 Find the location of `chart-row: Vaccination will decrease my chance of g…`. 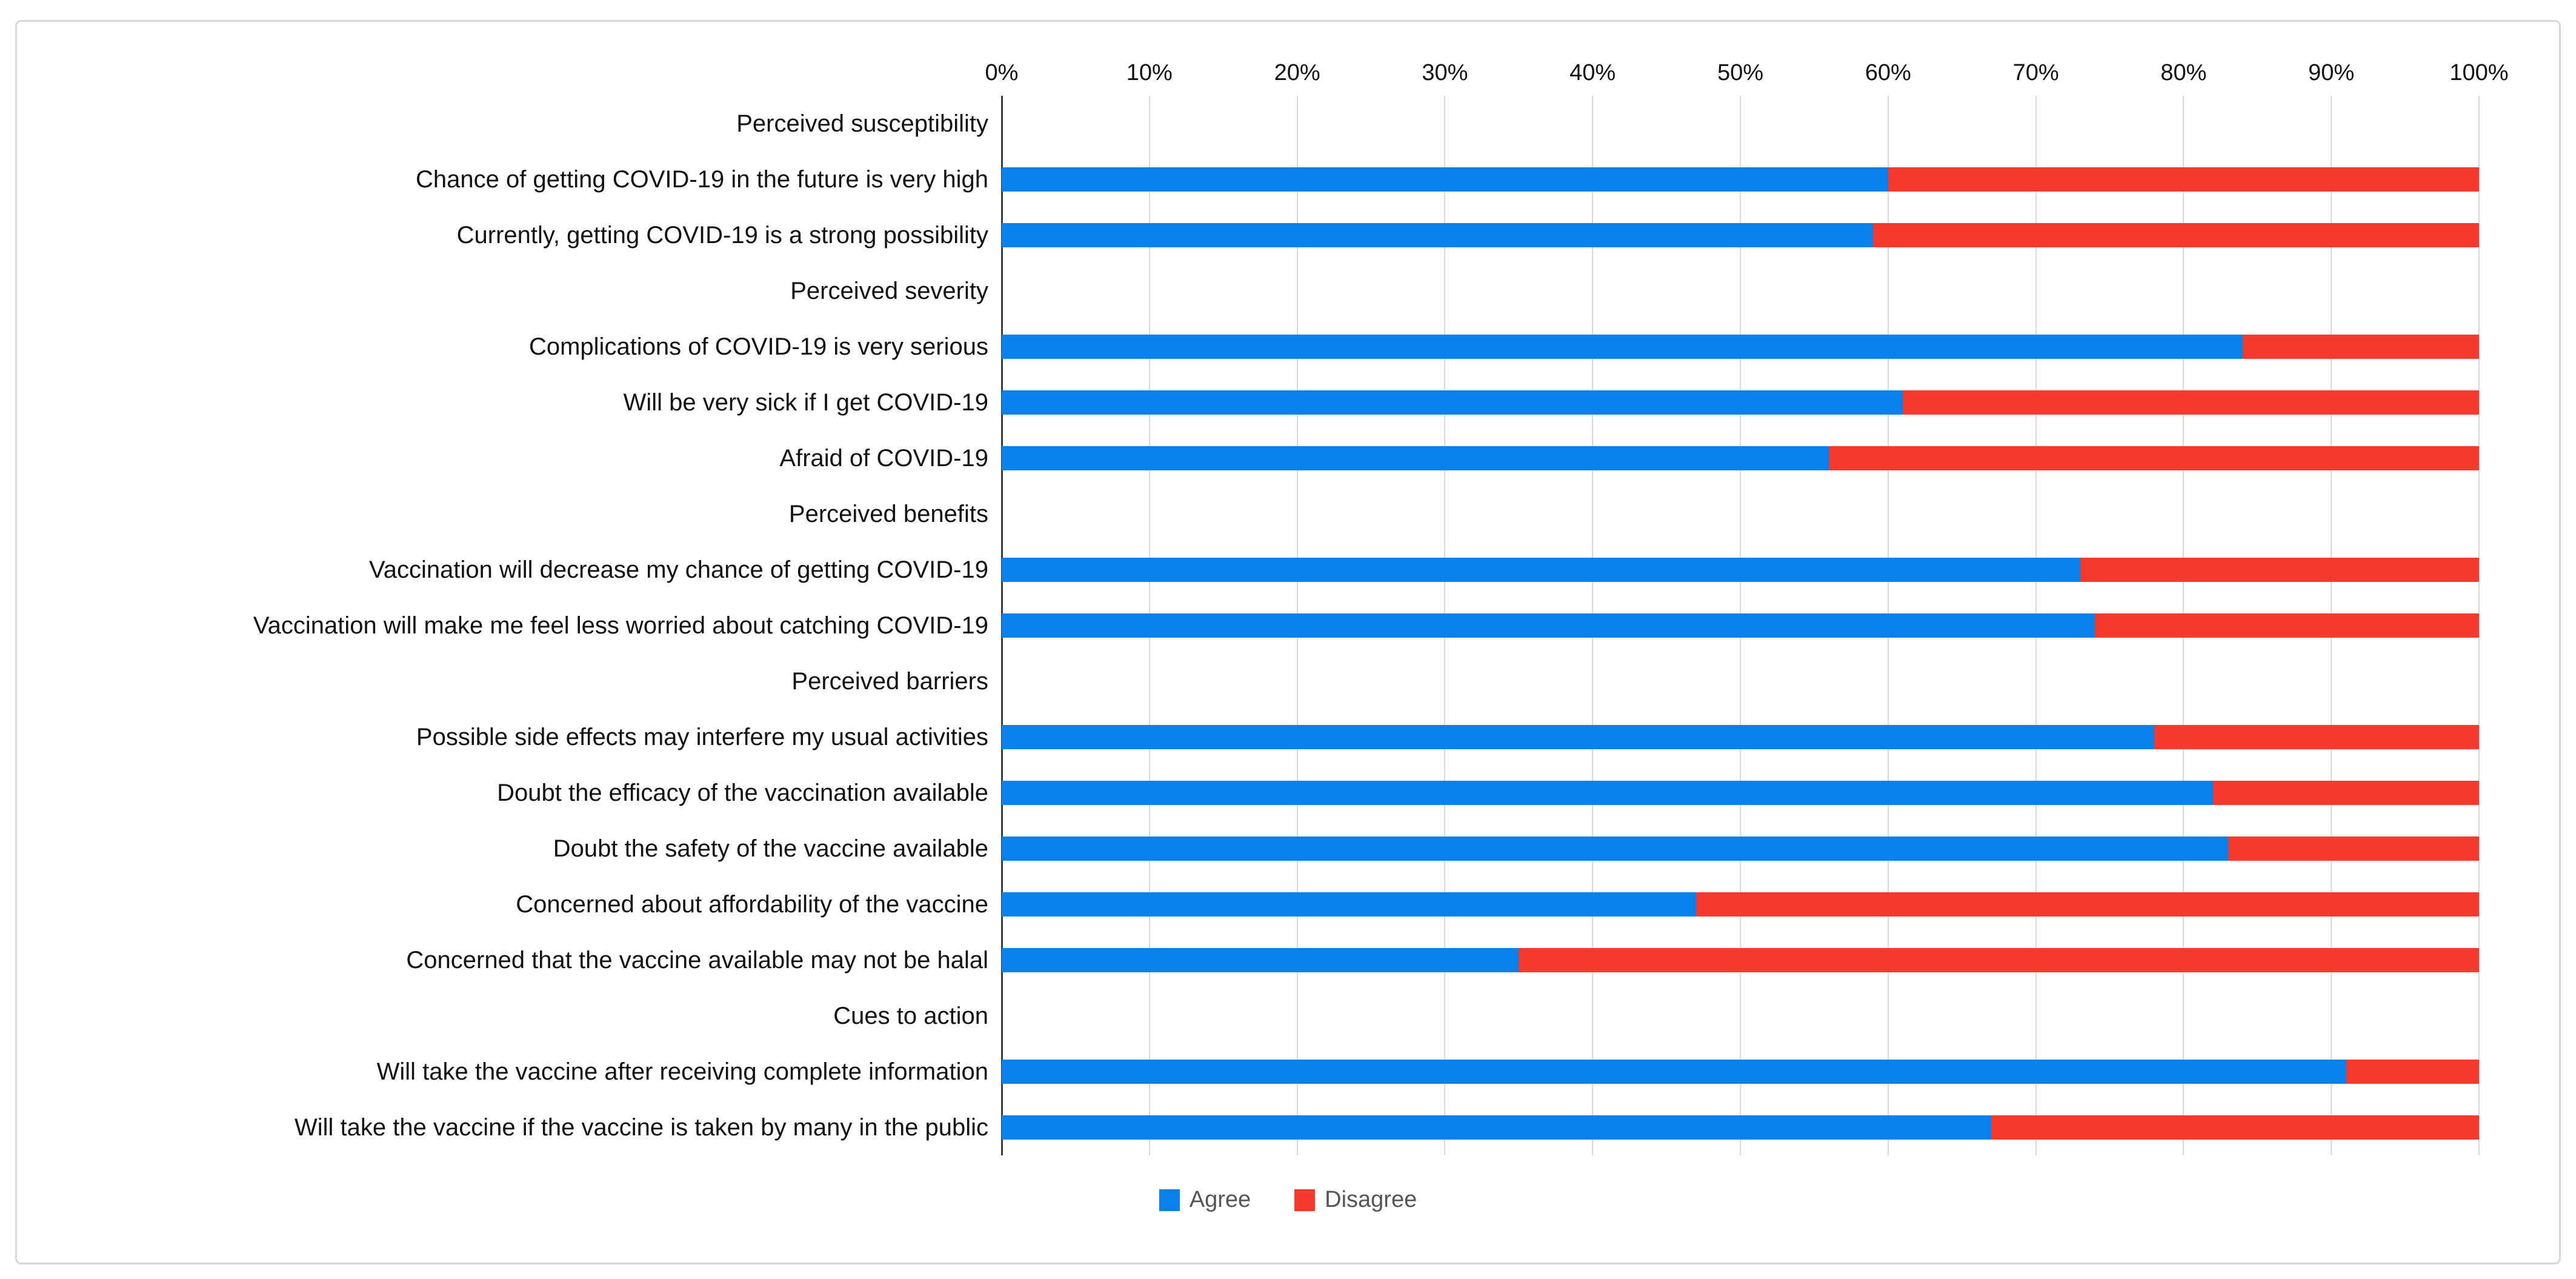

chart-row: Vaccination will decrease my chance of g… is located at coordinates (1288, 570).